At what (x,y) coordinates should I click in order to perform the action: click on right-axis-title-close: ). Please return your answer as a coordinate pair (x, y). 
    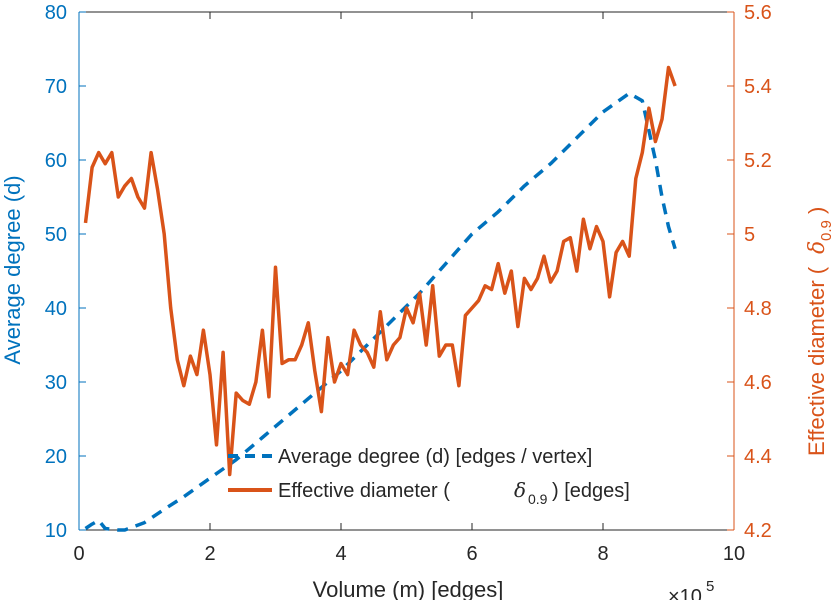
    Looking at the image, I should click on (816, 210).